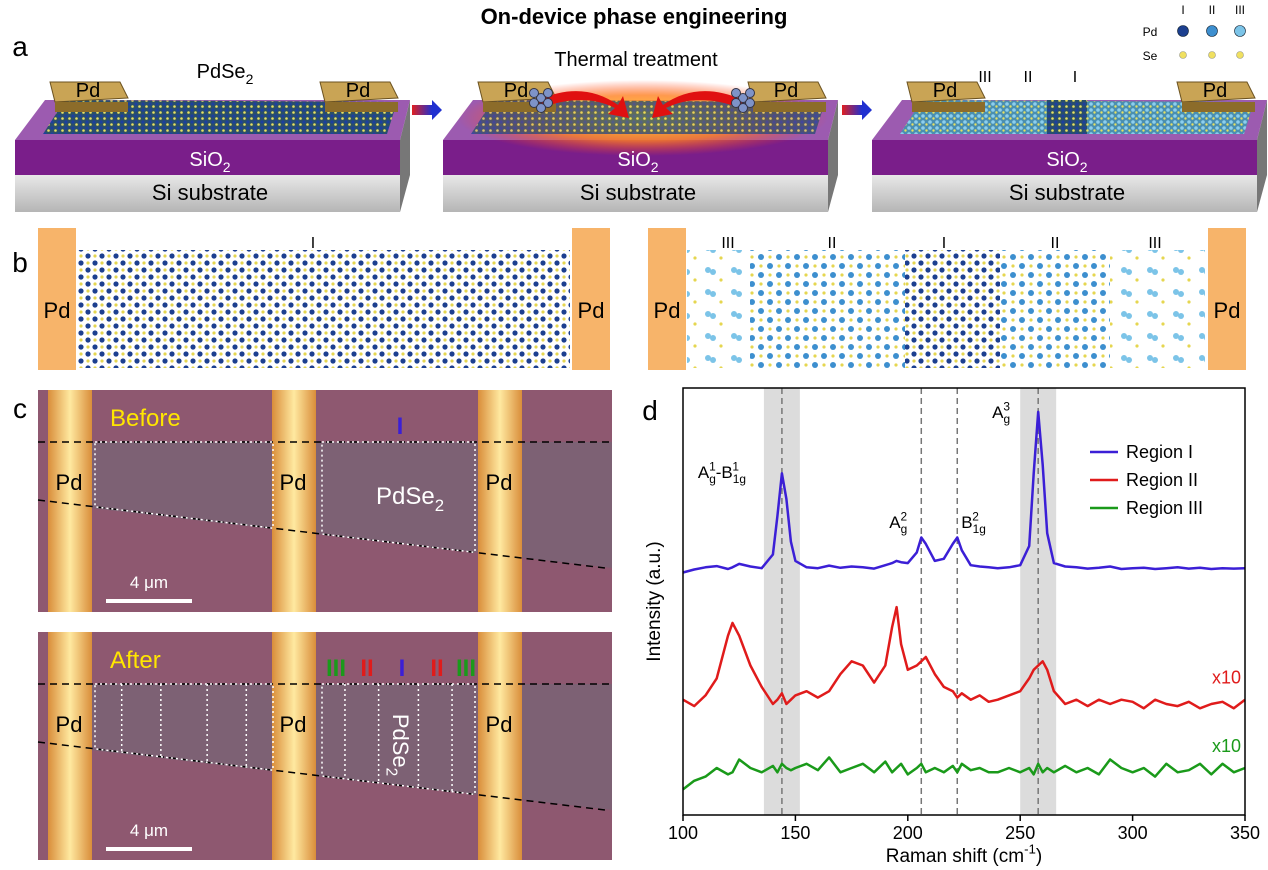  Describe the element at coordinates (966, 522) in the screenshot. I see `text-part: B` at that location.